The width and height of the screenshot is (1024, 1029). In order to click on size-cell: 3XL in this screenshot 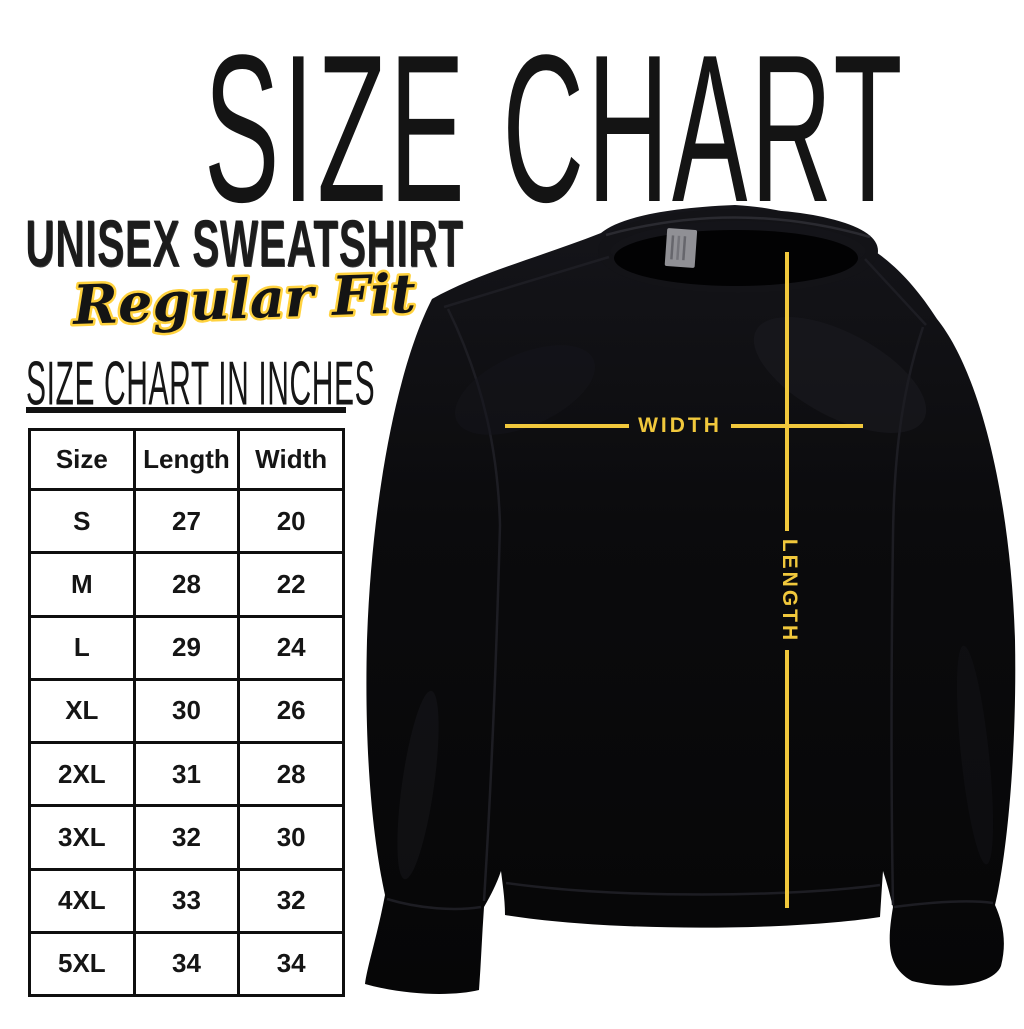, I will do `click(82, 837)`.